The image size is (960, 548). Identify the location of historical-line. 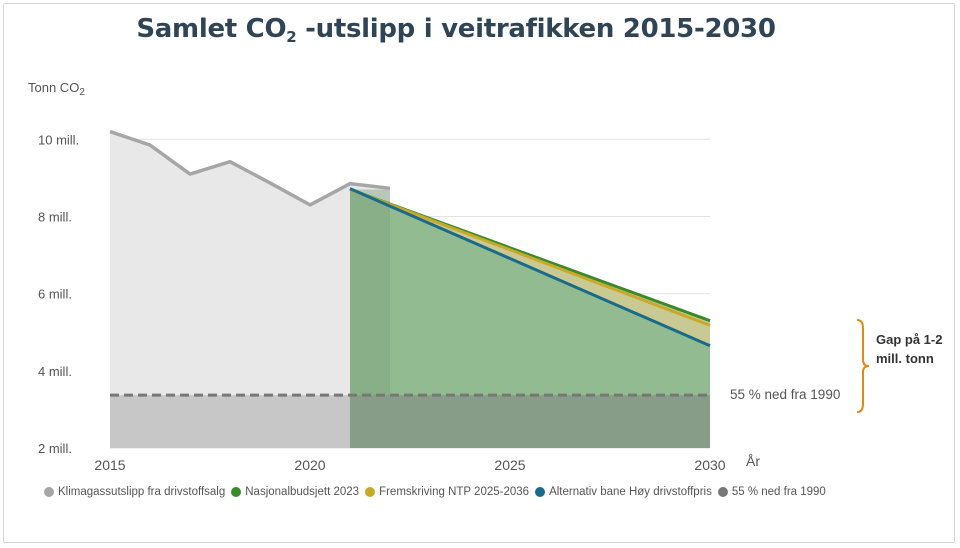
(250, 168).